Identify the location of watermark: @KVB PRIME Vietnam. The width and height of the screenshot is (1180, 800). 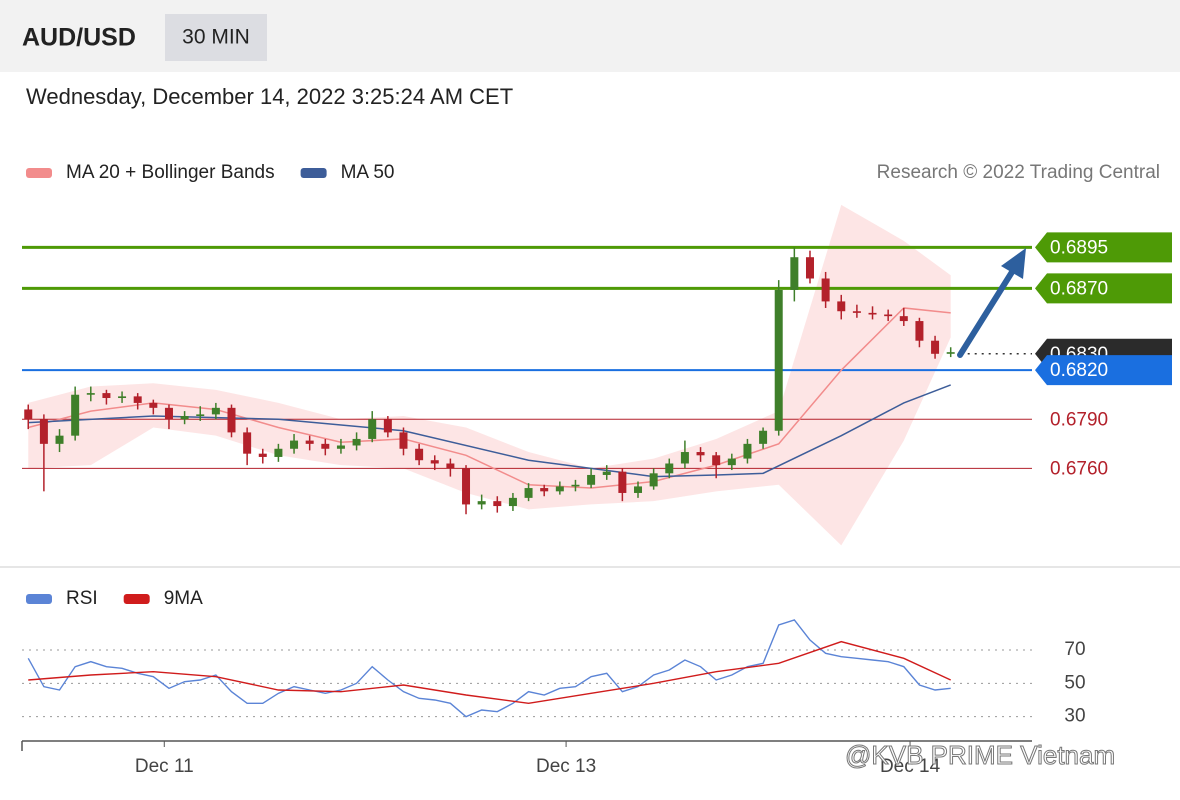
(980, 755).